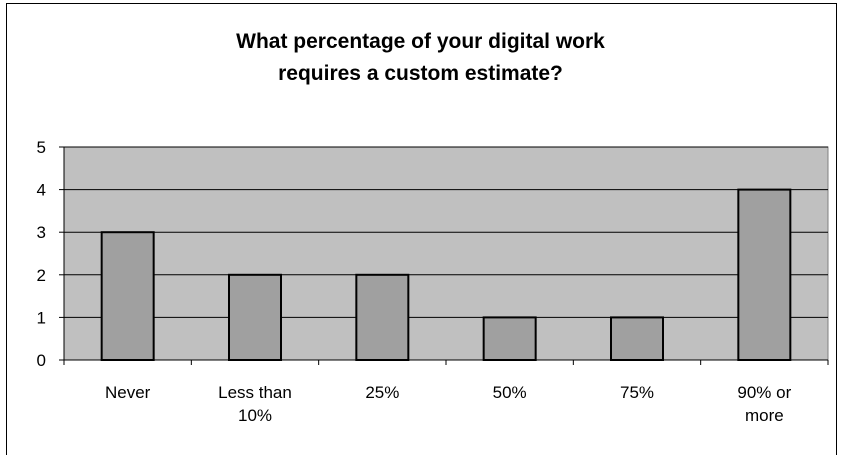 The width and height of the screenshot is (841, 458). Describe the element at coordinates (764, 415) in the screenshot. I see `x-tick-label: more` at that location.